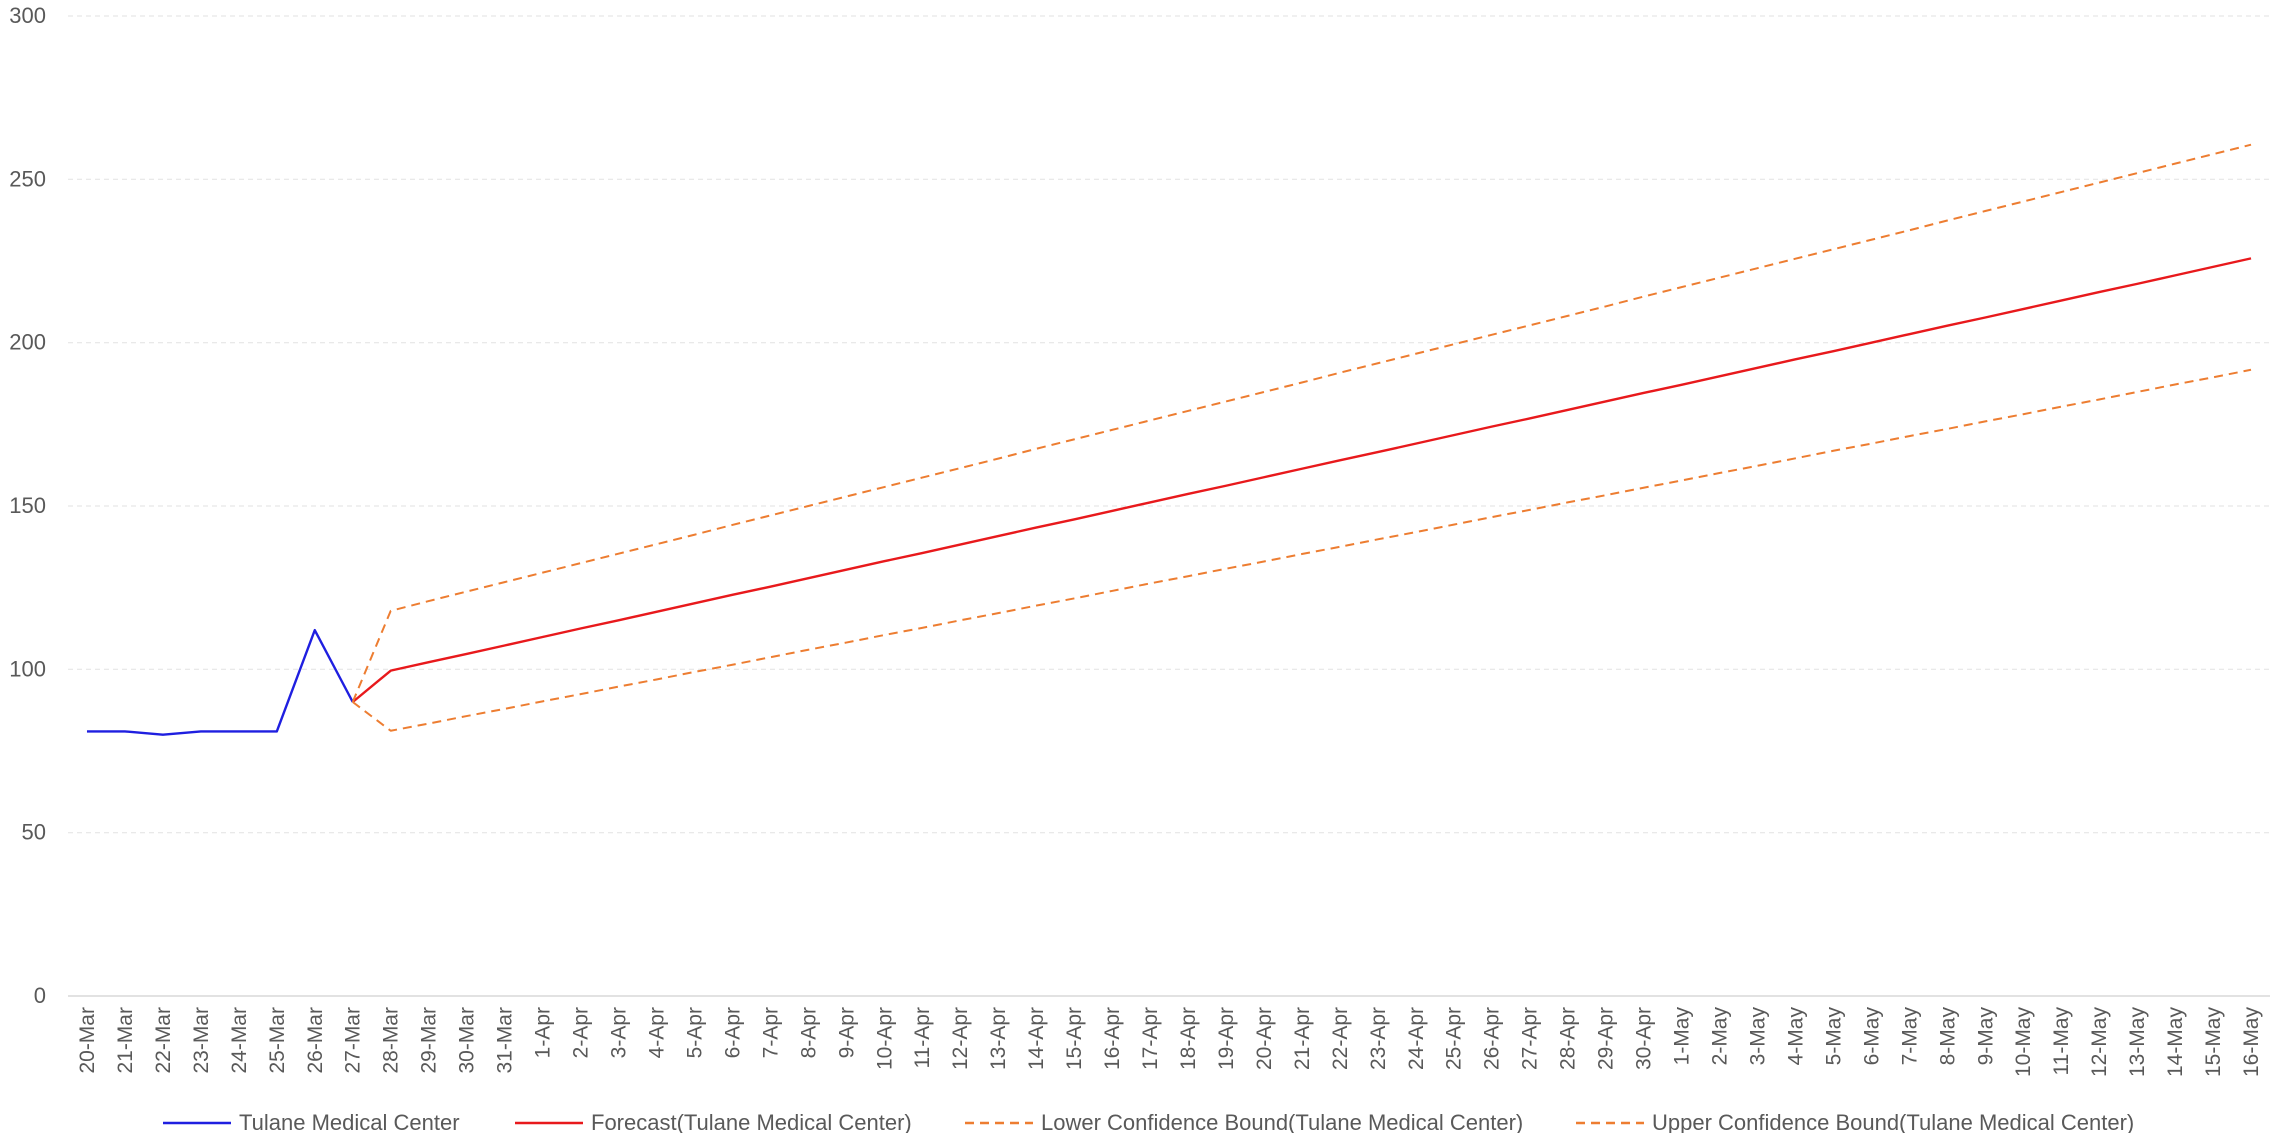 Image resolution: width=2282 pixels, height=1138 pixels. What do you see at coordinates (220, 682) in the screenshot?
I see `series-line` at bounding box center [220, 682].